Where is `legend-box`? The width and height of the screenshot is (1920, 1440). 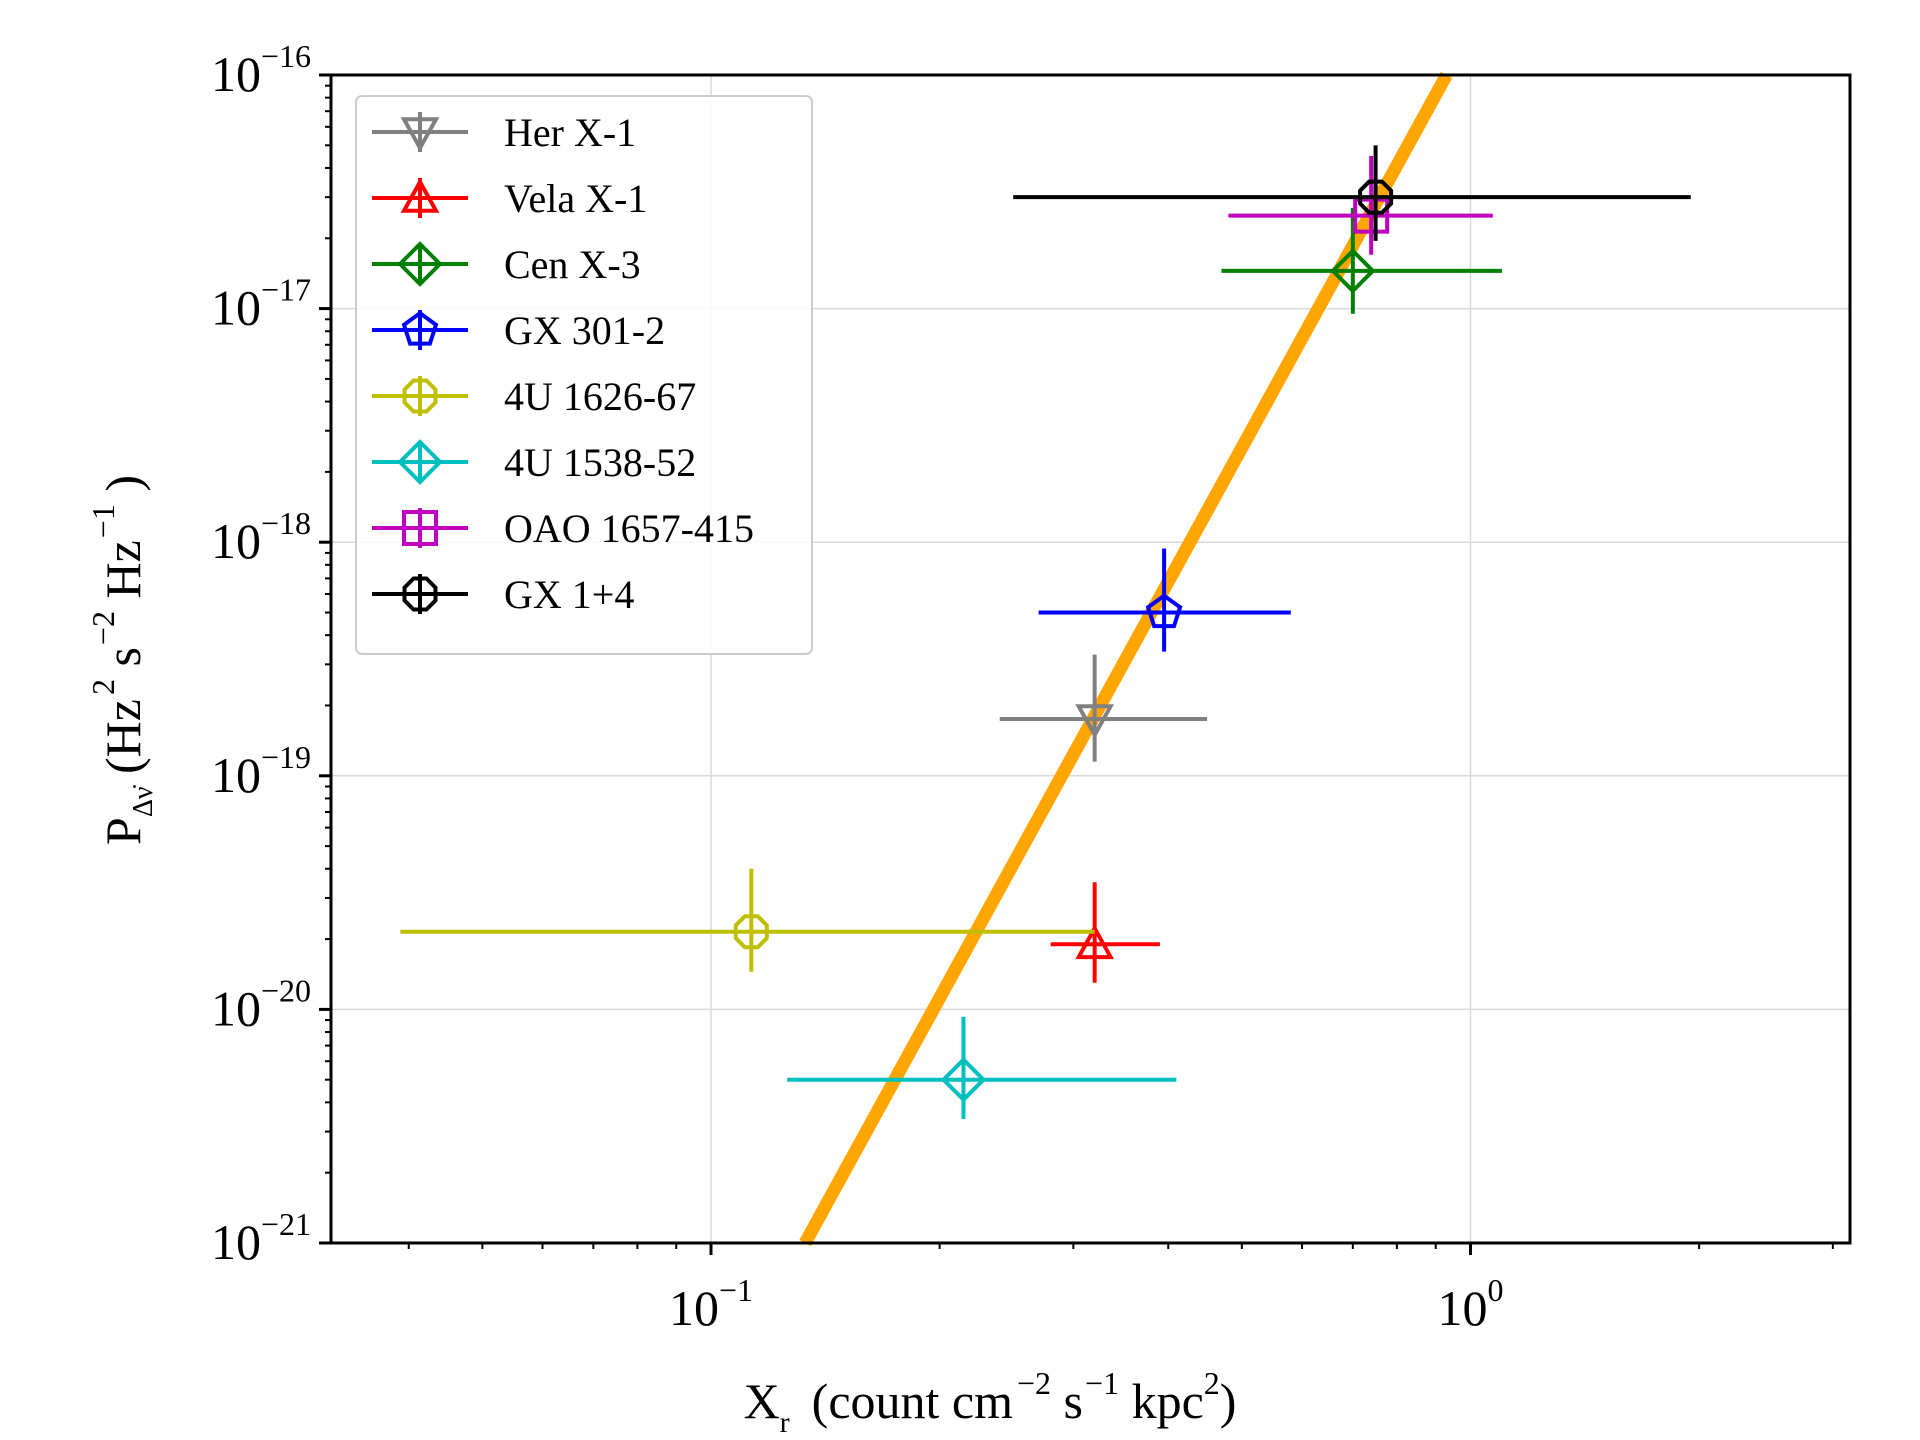 legend-box is located at coordinates (584, 375).